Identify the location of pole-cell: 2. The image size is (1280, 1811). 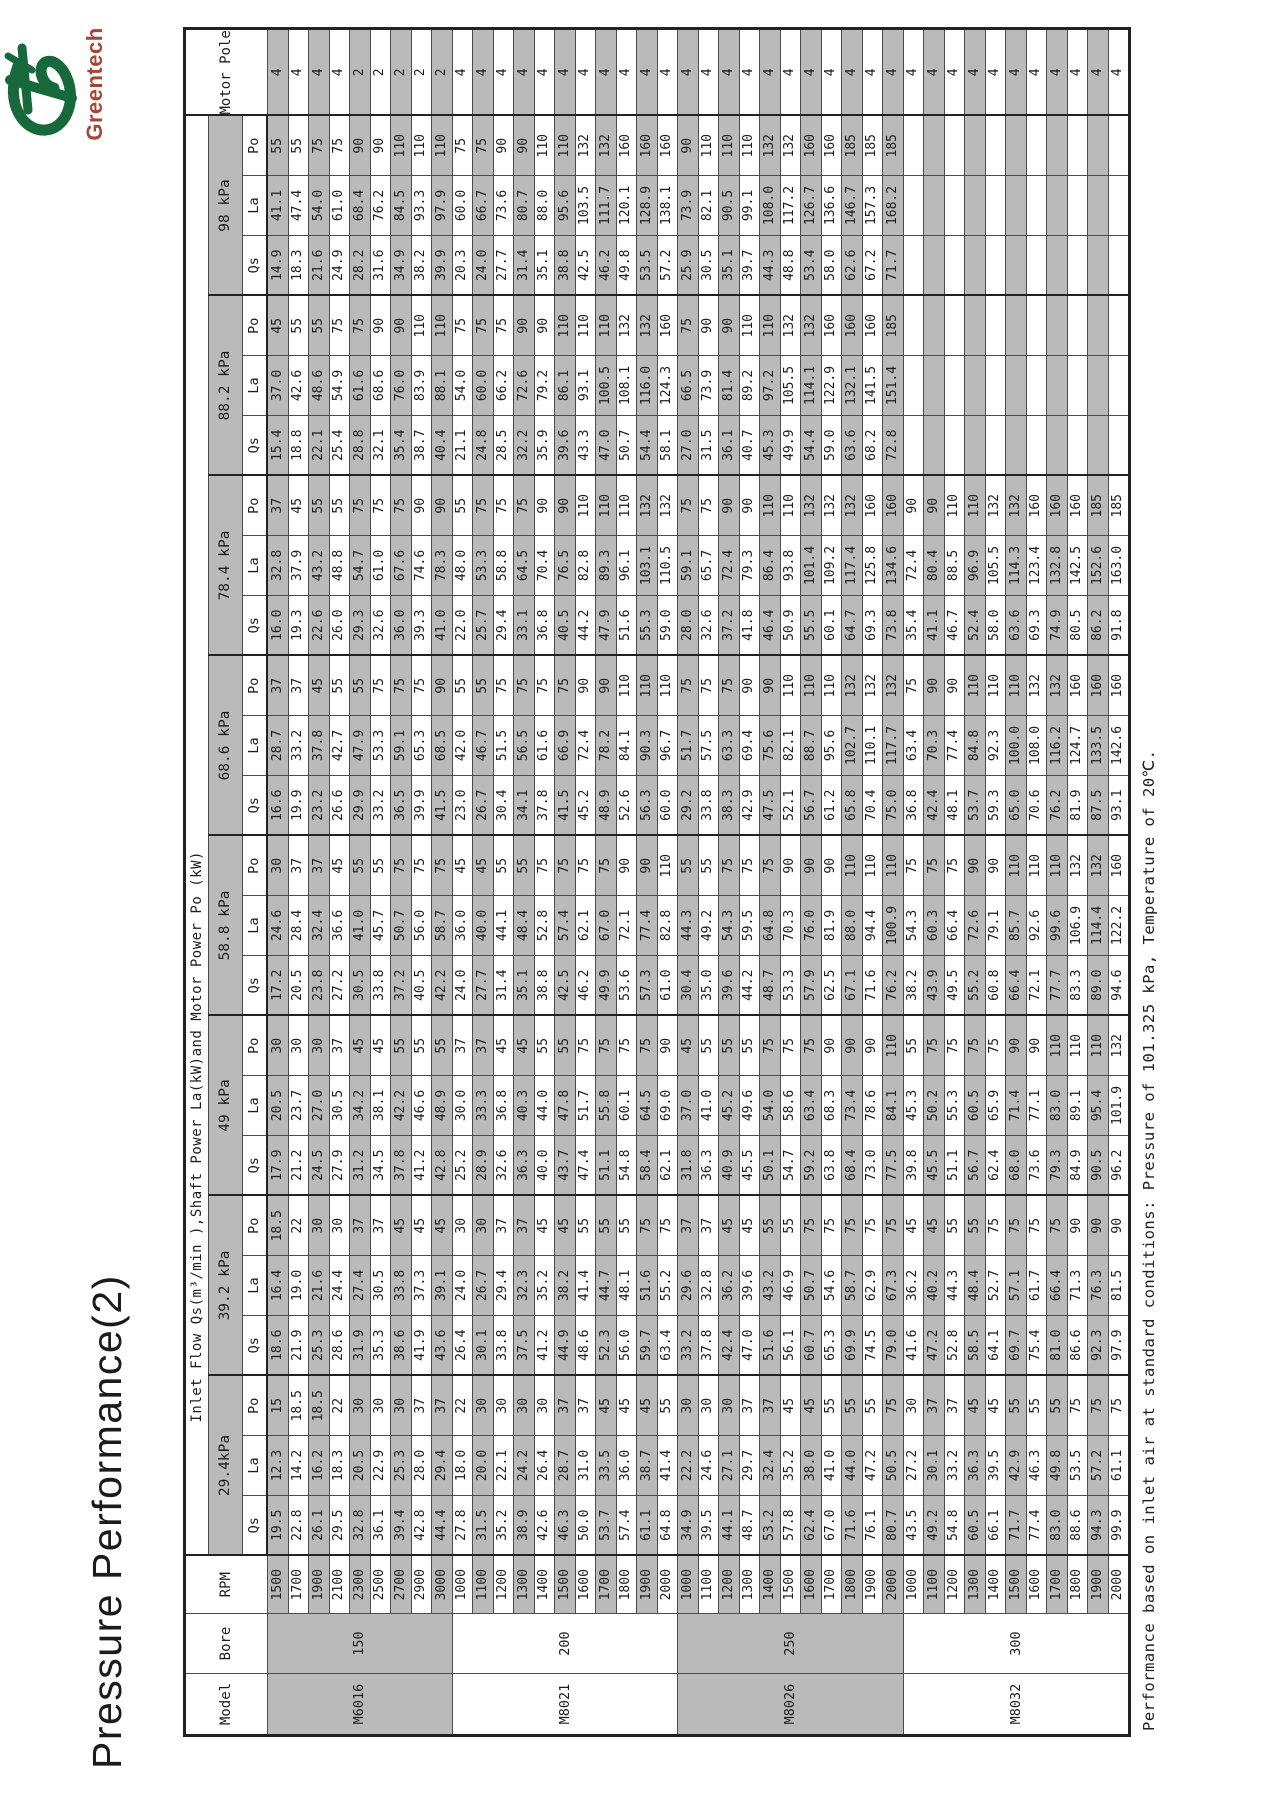
(400, 72).